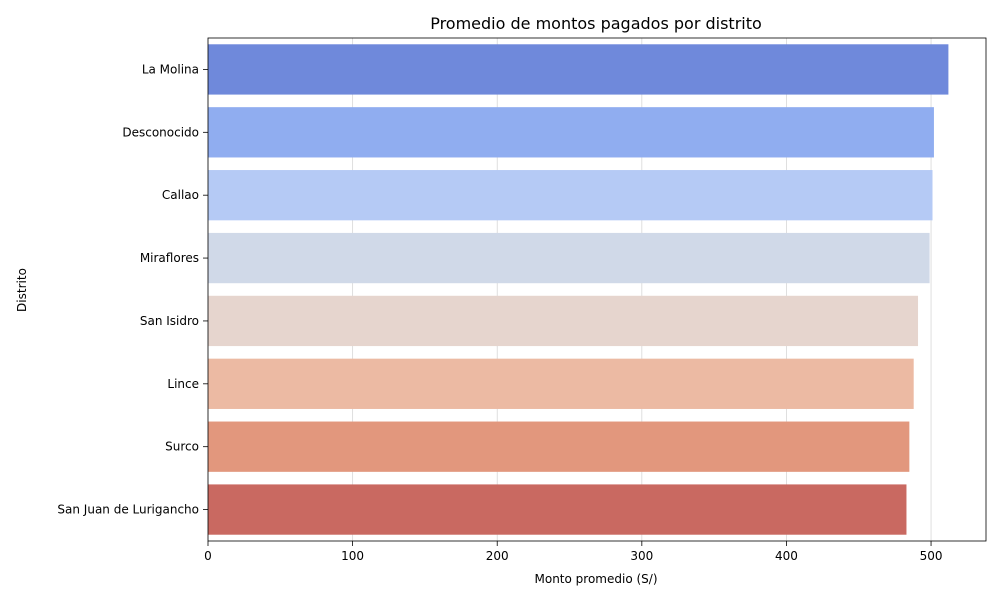  I want to click on y-tick-label-desconocido: Desconocido, so click(160, 132).